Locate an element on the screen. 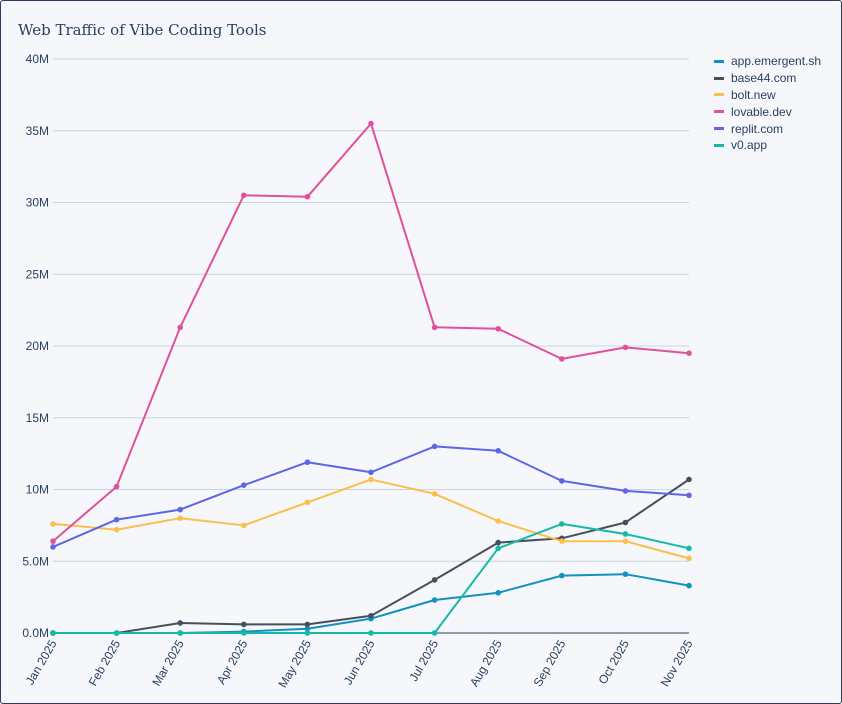 The width and height of the screenshot is (842, 704). y-tick-label: 35M is located at coordinates (37, 131).